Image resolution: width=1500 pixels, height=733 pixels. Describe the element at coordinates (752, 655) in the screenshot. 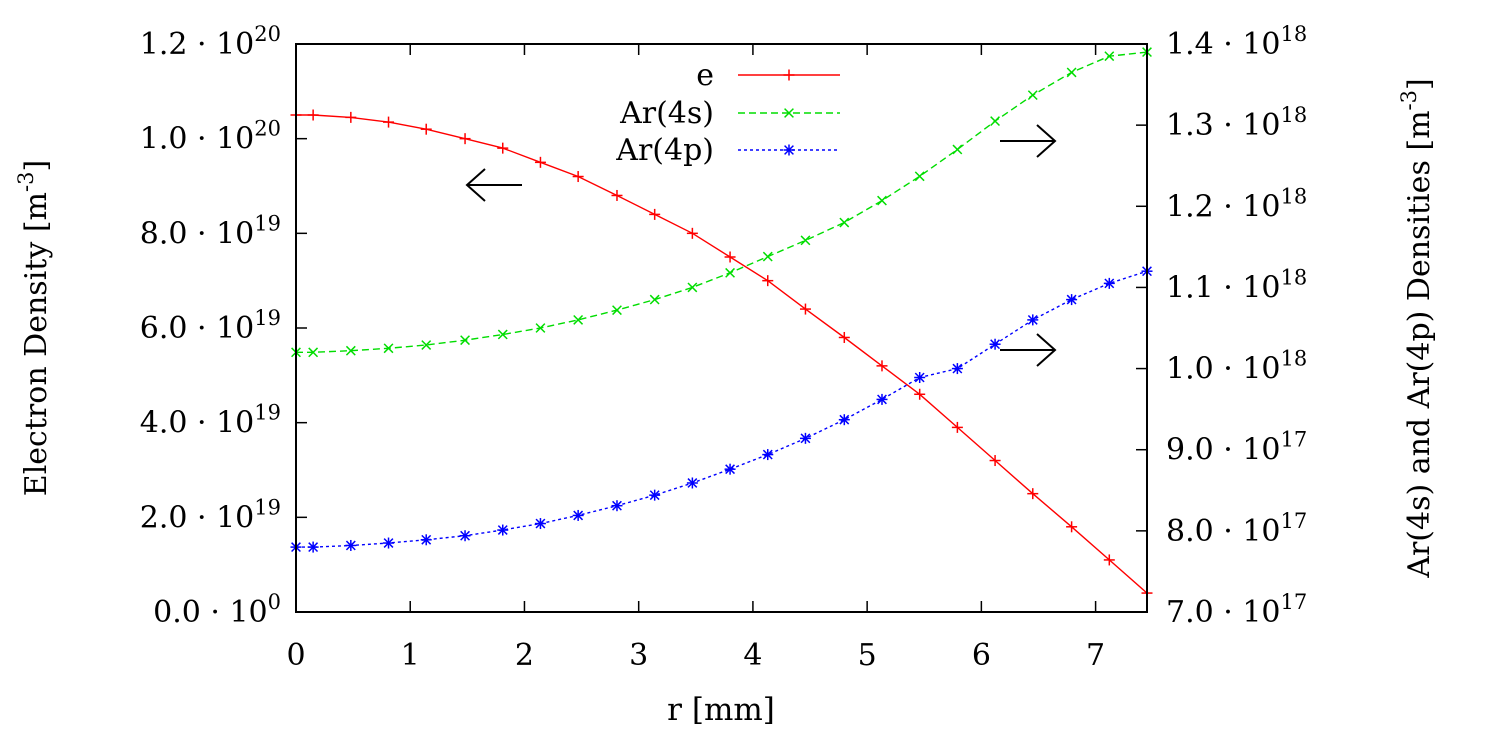

I see `x-tick-label: 4` at that location.